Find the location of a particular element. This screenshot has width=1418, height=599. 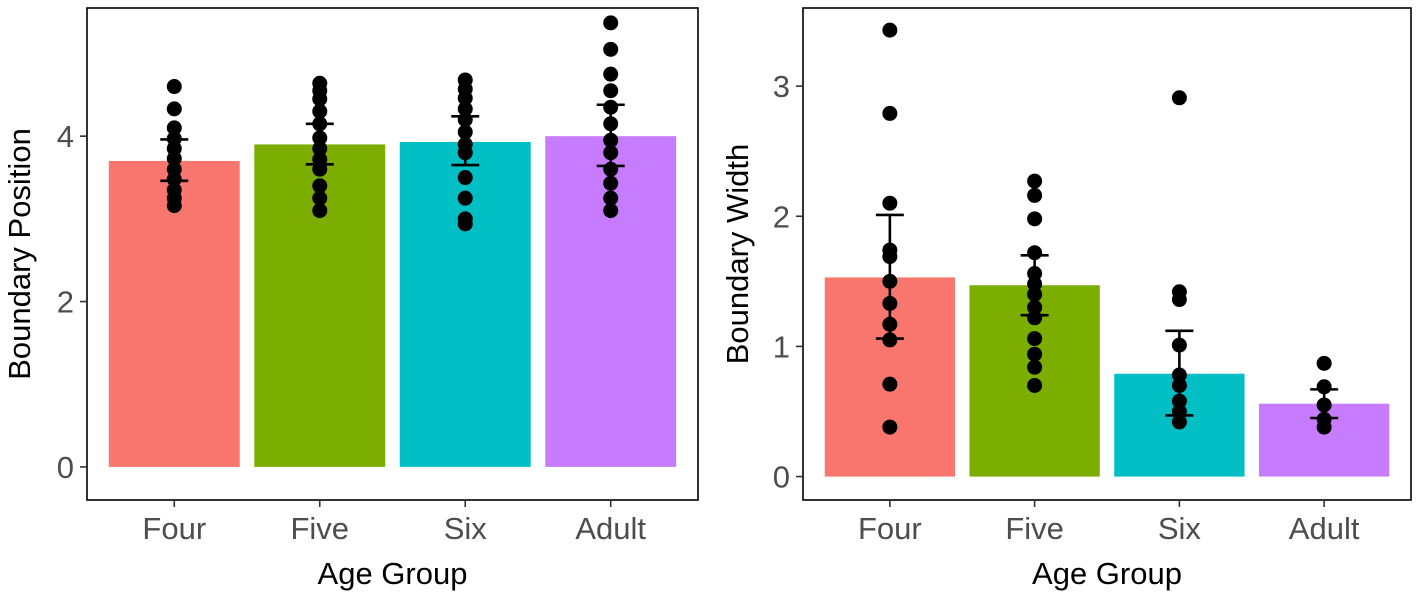

y-tick-label: 4 is located at coordinates (65, 136).